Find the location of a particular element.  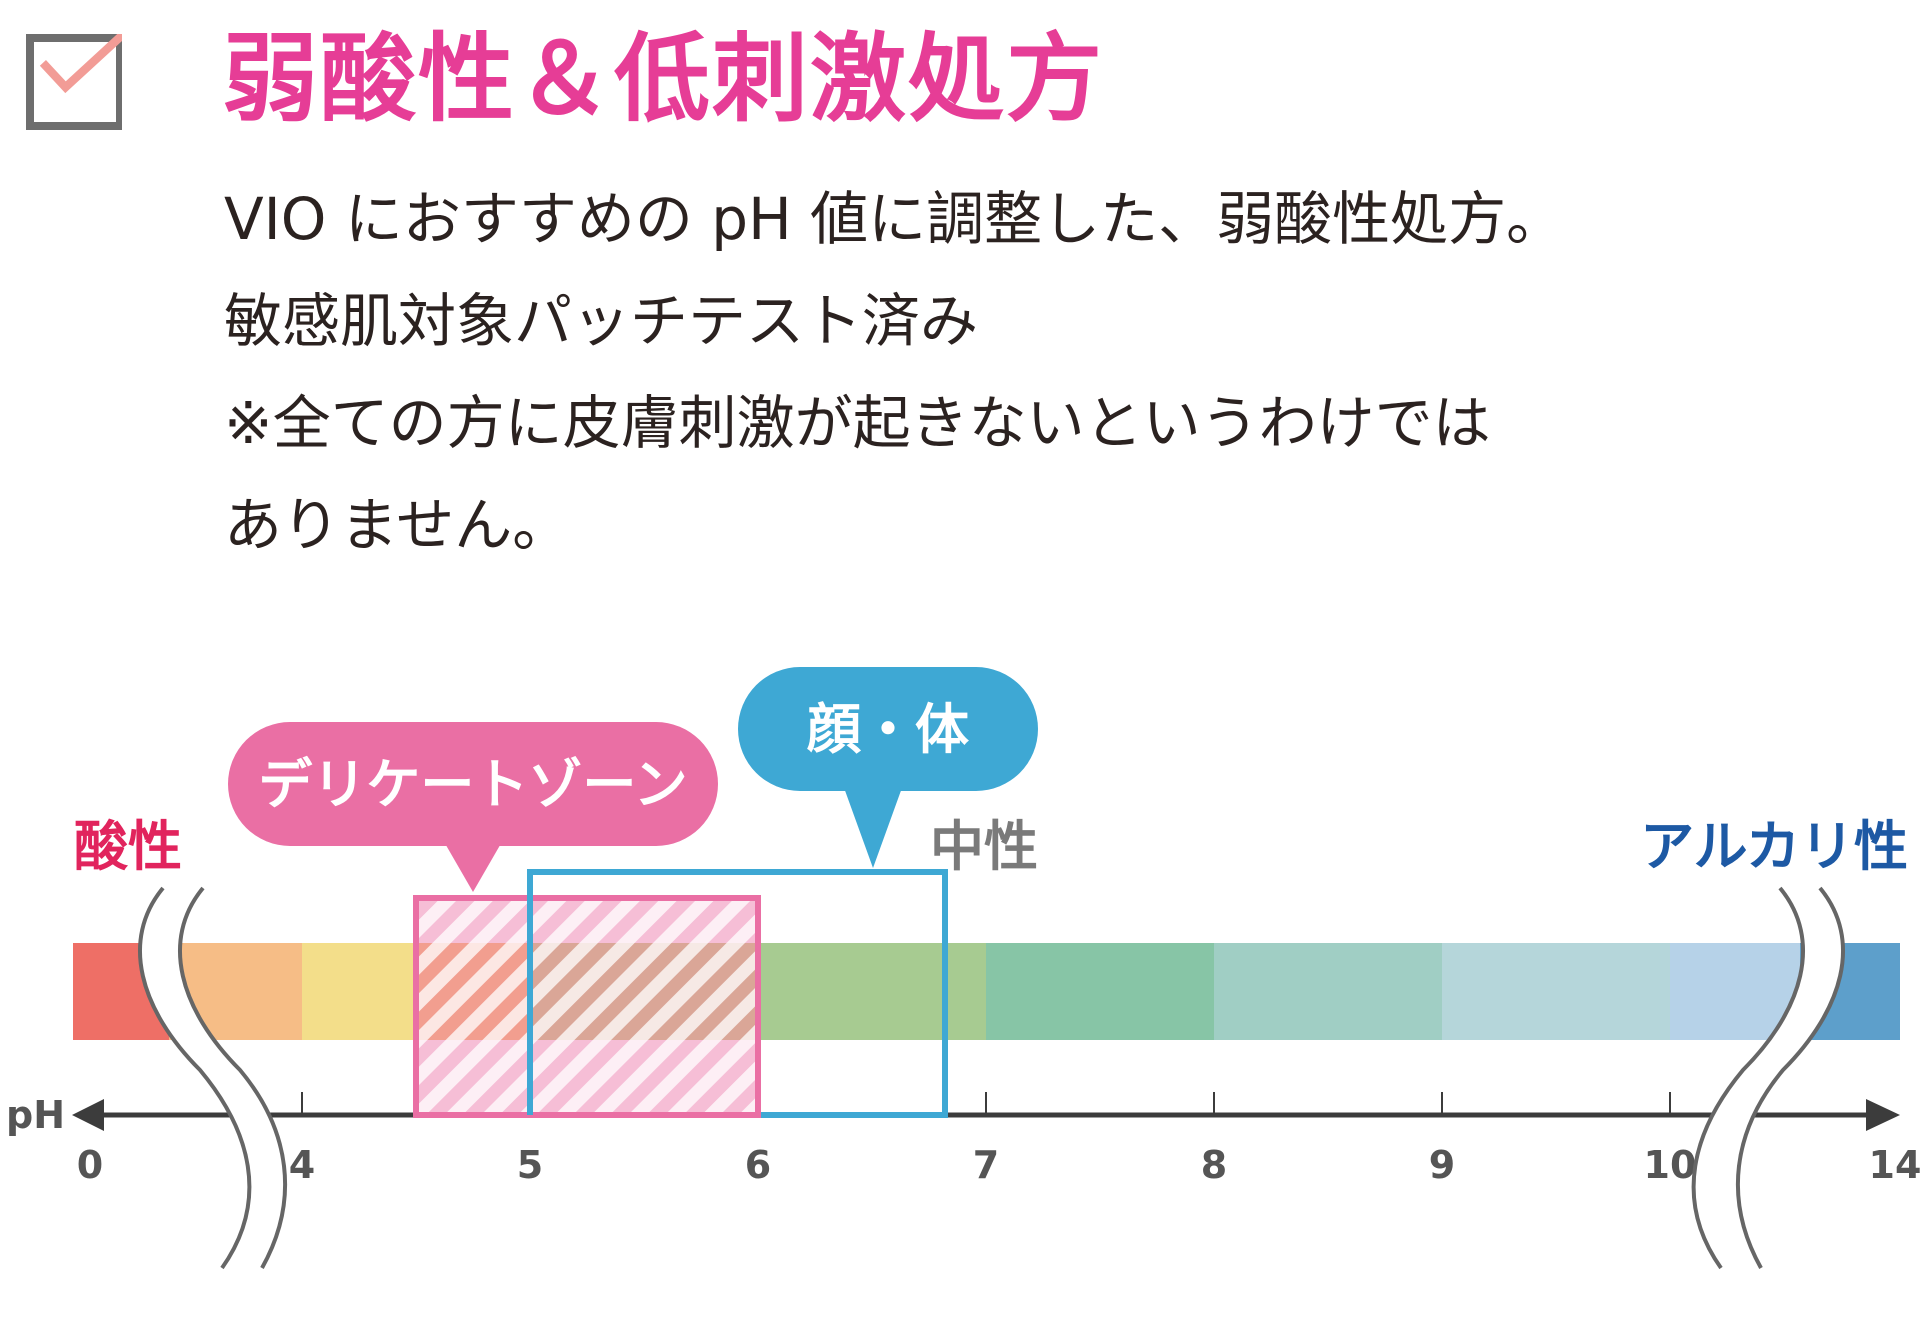

scale-break-left-icon is located at coordinates (212, 1078).